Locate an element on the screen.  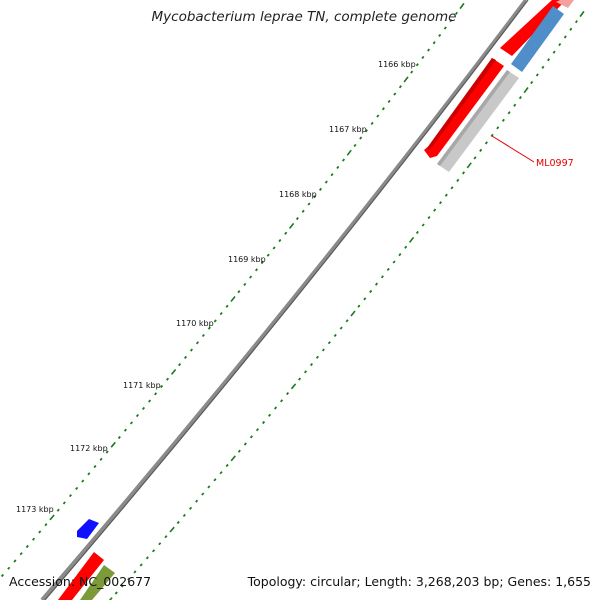
cds-forward-red-bottom is located at coordinates (81, 576).